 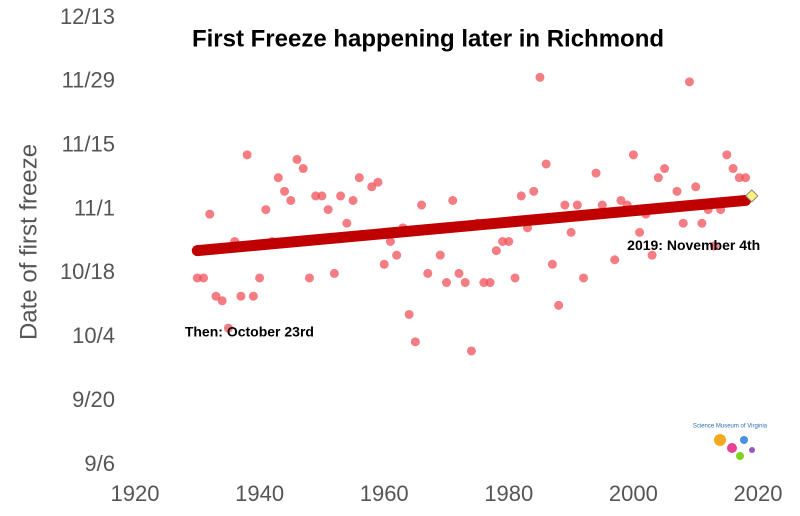 What do you see at coordinates (471, 225) in the screenshot?
I see `trend-line` at bounding box center [471, 225].